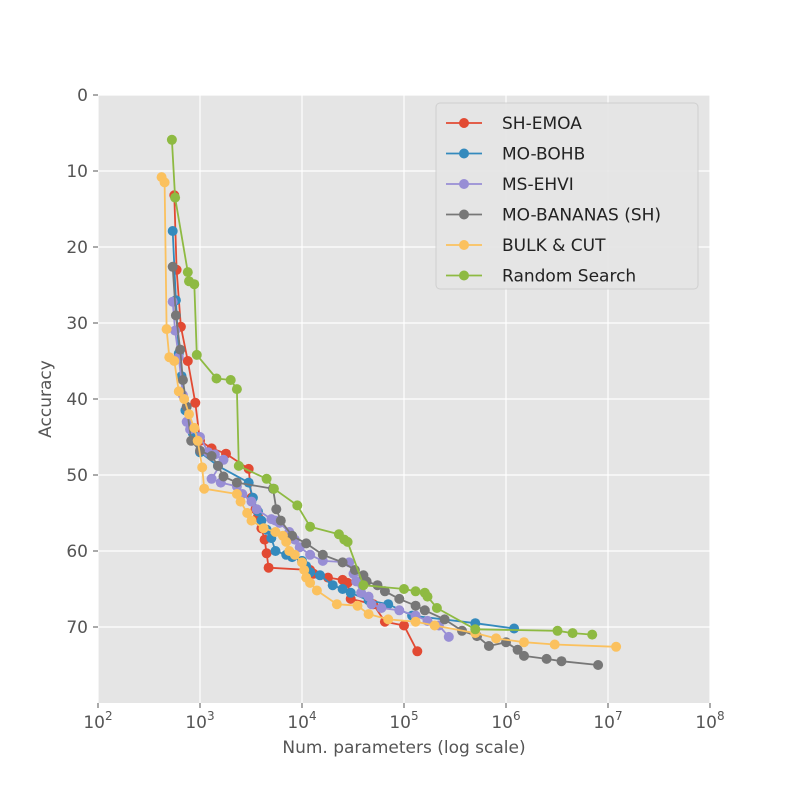 This screenshot has width=789, height=789. I want to click on legend-label: SH-EMOA, so click(542, 124).